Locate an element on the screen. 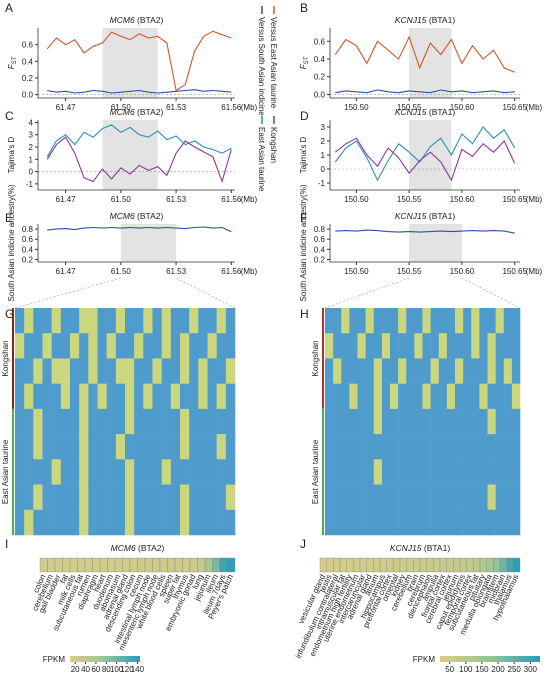 This screenshot has width=550, height=695. panel-letter: C is located at coordinates (9, 116).